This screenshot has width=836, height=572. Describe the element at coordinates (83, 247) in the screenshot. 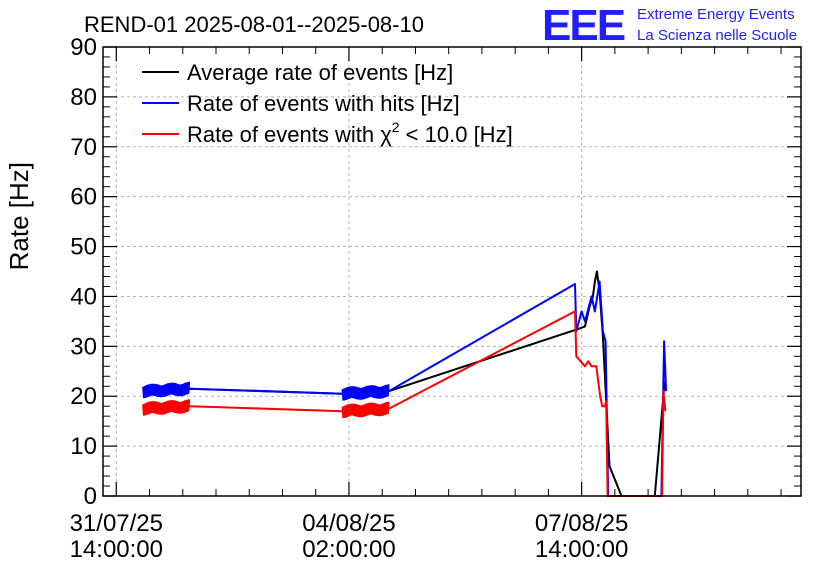

I see `y-tick-label: 50` at that location.